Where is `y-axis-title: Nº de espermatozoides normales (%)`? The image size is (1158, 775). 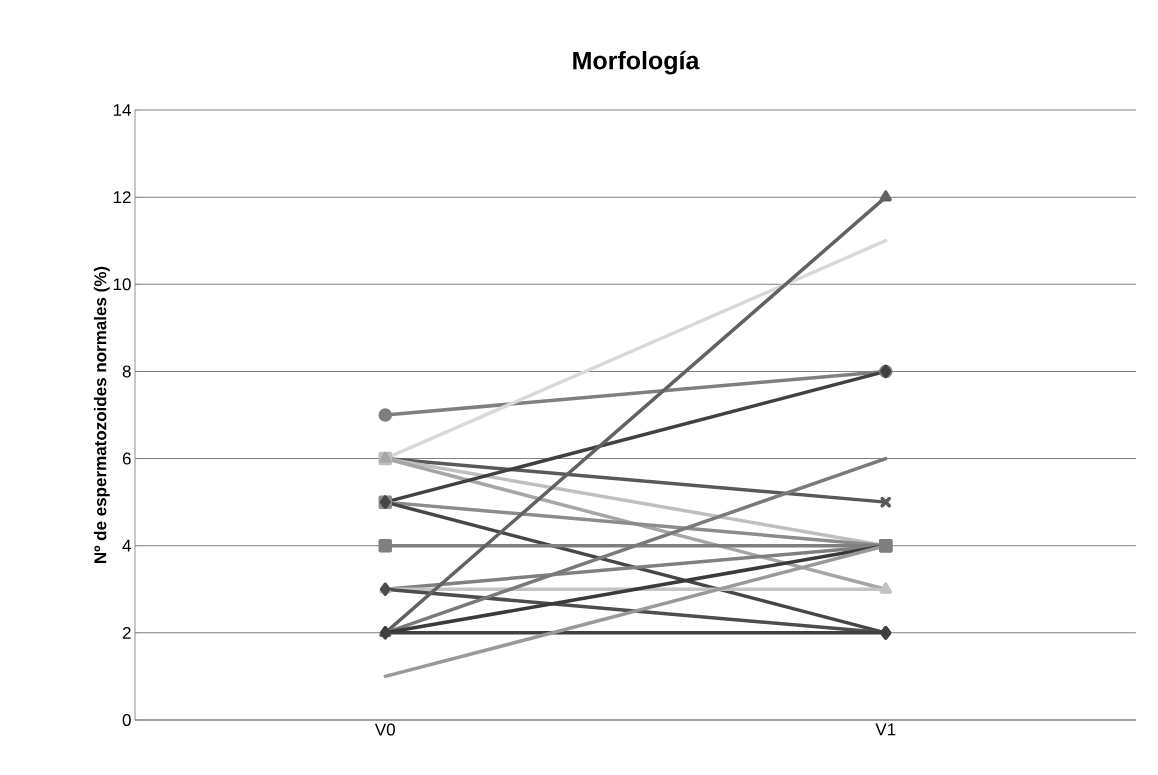 y-axis-title: Nº de espermatozoides normales (%) is located at coordinates (101, 414).